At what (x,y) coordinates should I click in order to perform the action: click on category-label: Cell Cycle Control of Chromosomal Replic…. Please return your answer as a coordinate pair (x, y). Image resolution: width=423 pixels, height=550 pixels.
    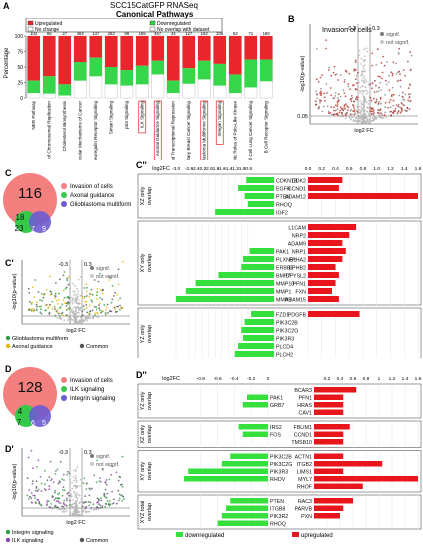
    Looking at the image, I should click on (48, 130).